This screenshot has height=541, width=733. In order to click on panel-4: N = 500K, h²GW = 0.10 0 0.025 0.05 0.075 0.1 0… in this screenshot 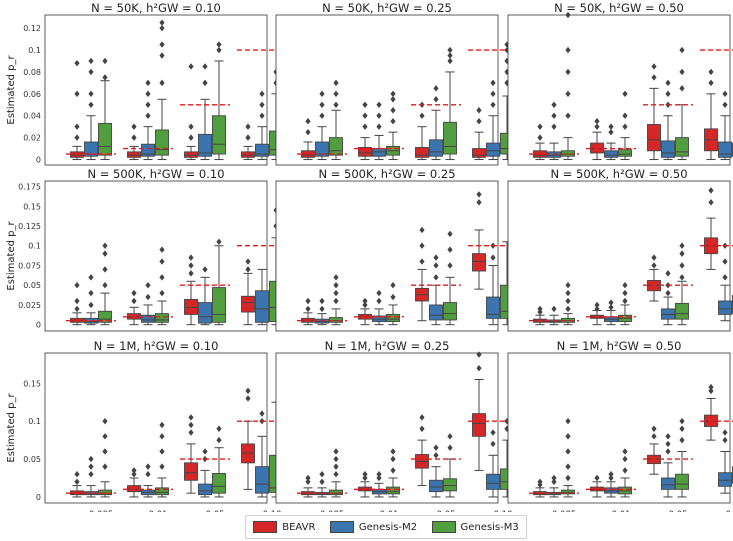, I will do `click(146, 249)`.